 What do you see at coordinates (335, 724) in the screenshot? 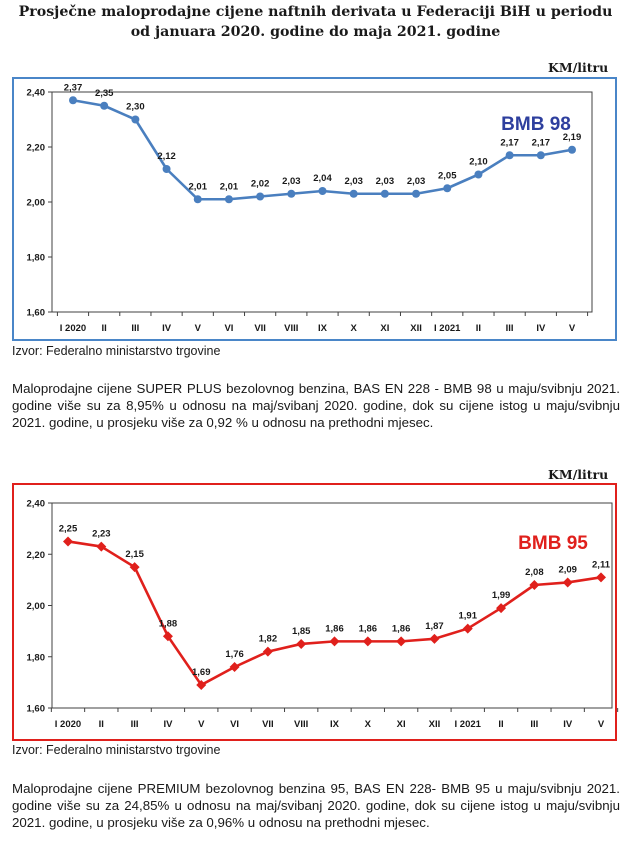
I see `x-tick-label: IX` at bounding box center [335, 724].